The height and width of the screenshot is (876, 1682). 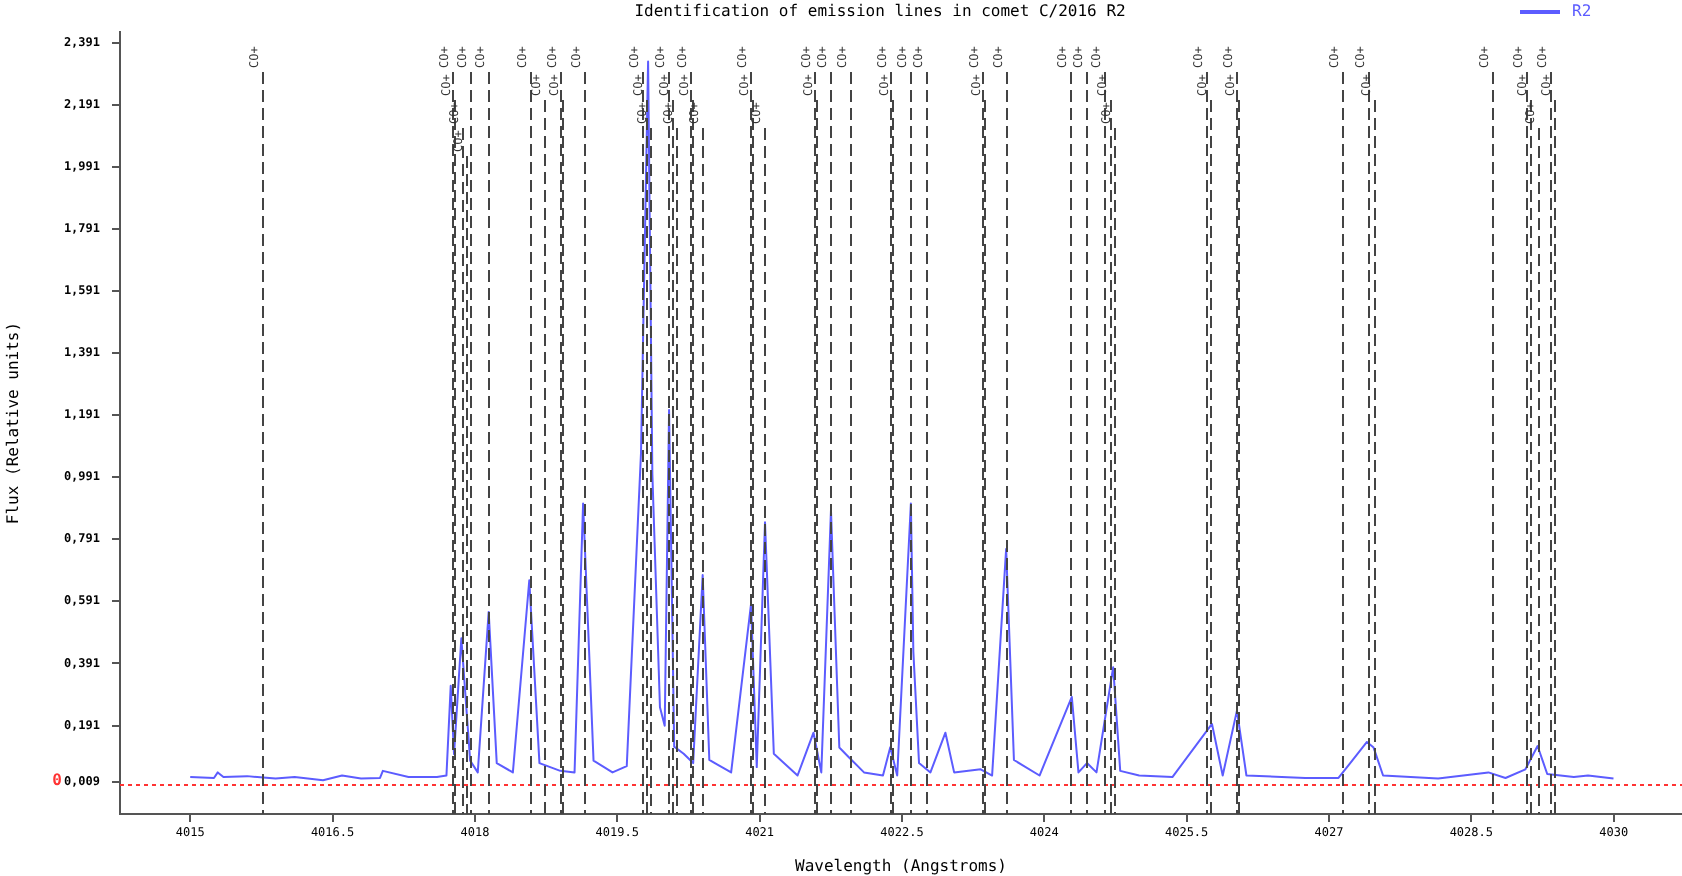 What do you see at coordinates (12, 423) in the screenshot?
I see `y-axis-title: Flux (Relative units)` at bounding box center [12, 423].